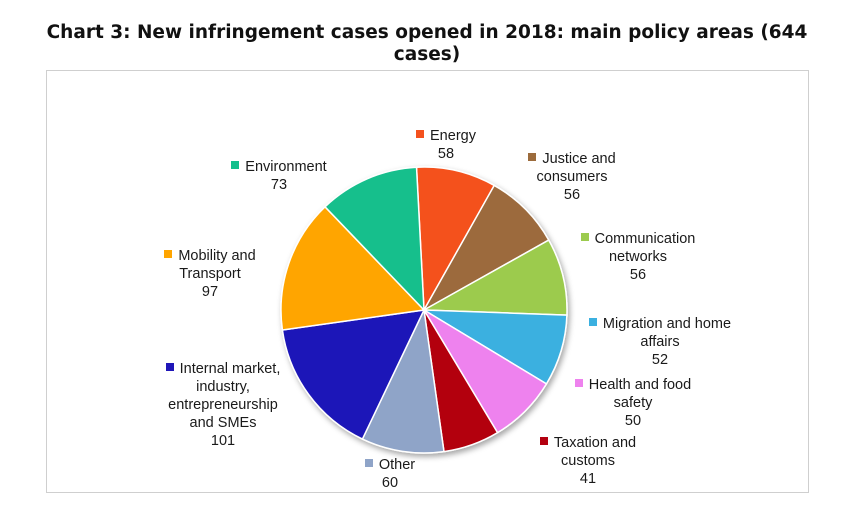 This screenshot has height=531, width=854. I want to click on data-label: Justice and consumers 56, so click(572, 177).